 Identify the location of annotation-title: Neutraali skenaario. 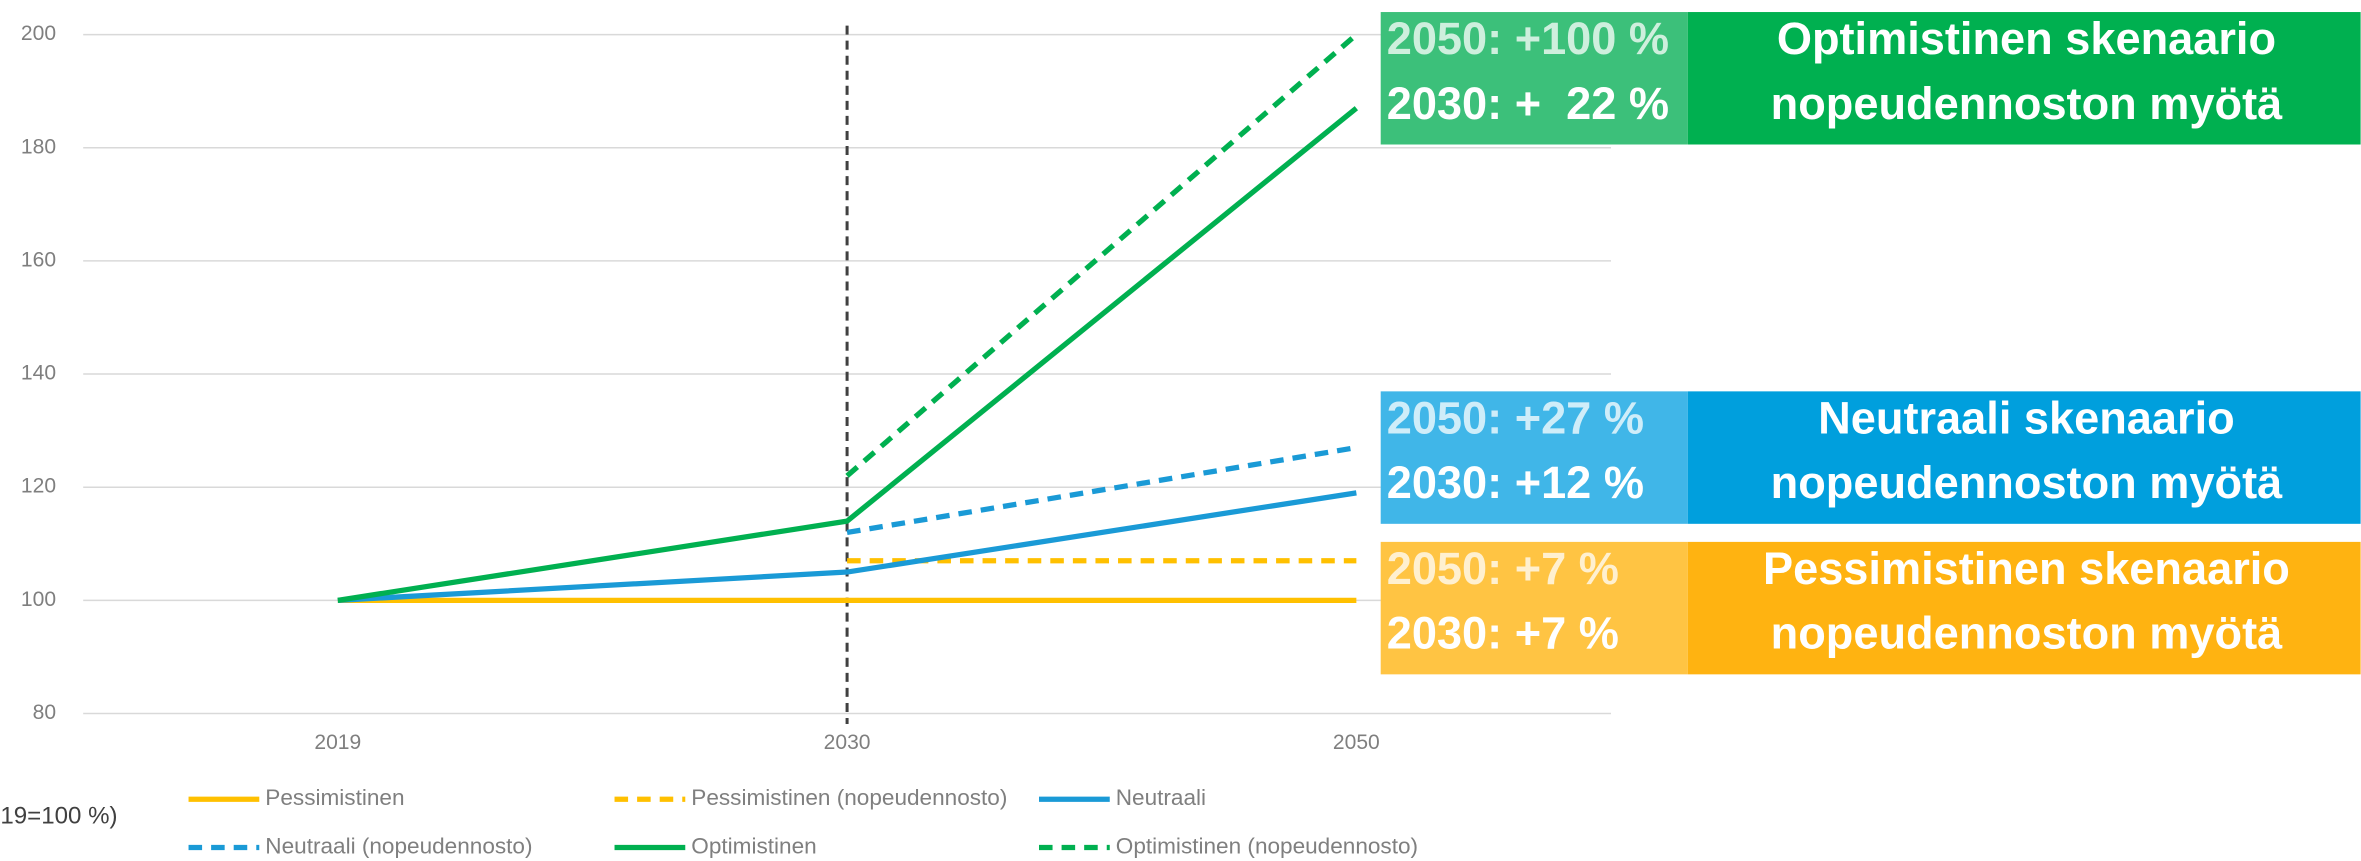
(2026, 417).